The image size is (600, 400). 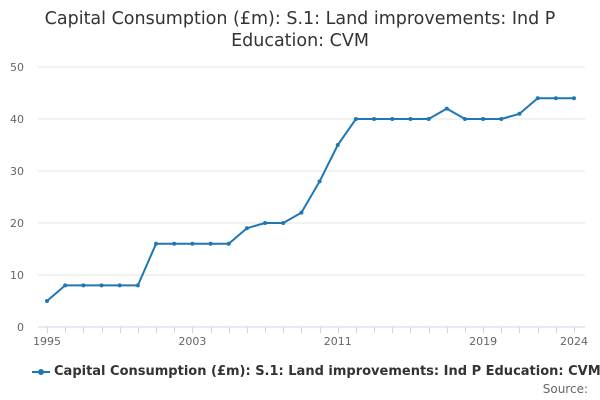 I want to click on x-axis: 1995 2003 2011 2019 2024, so click(x=310, y=337).